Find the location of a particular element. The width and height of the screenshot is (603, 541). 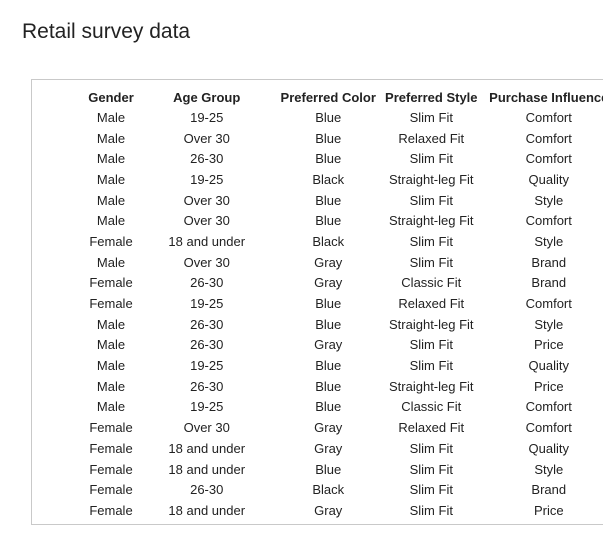

table-row: Male 26-30 Blue Straight-leg Fit Price is located at coordinates (341, 386).